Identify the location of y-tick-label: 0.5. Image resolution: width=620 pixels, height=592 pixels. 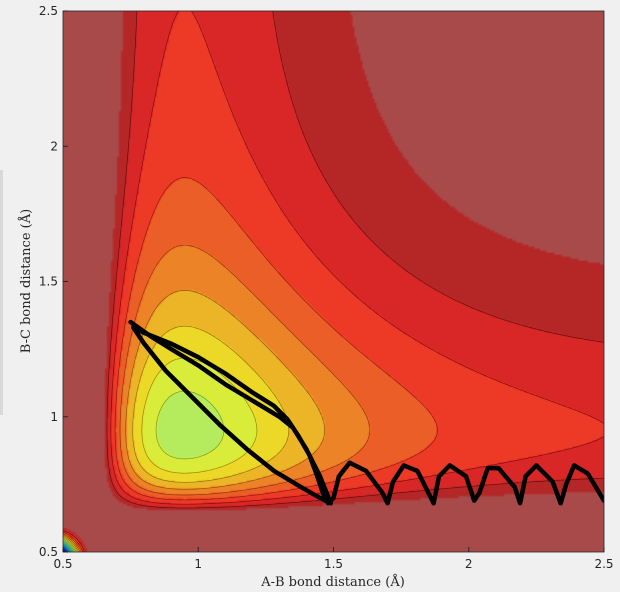
(48, 552).